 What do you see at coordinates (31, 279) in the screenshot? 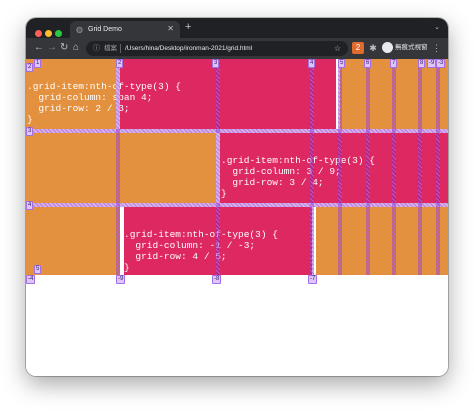
I see `grid-line-number: -4` at bounding box center [31, 279].